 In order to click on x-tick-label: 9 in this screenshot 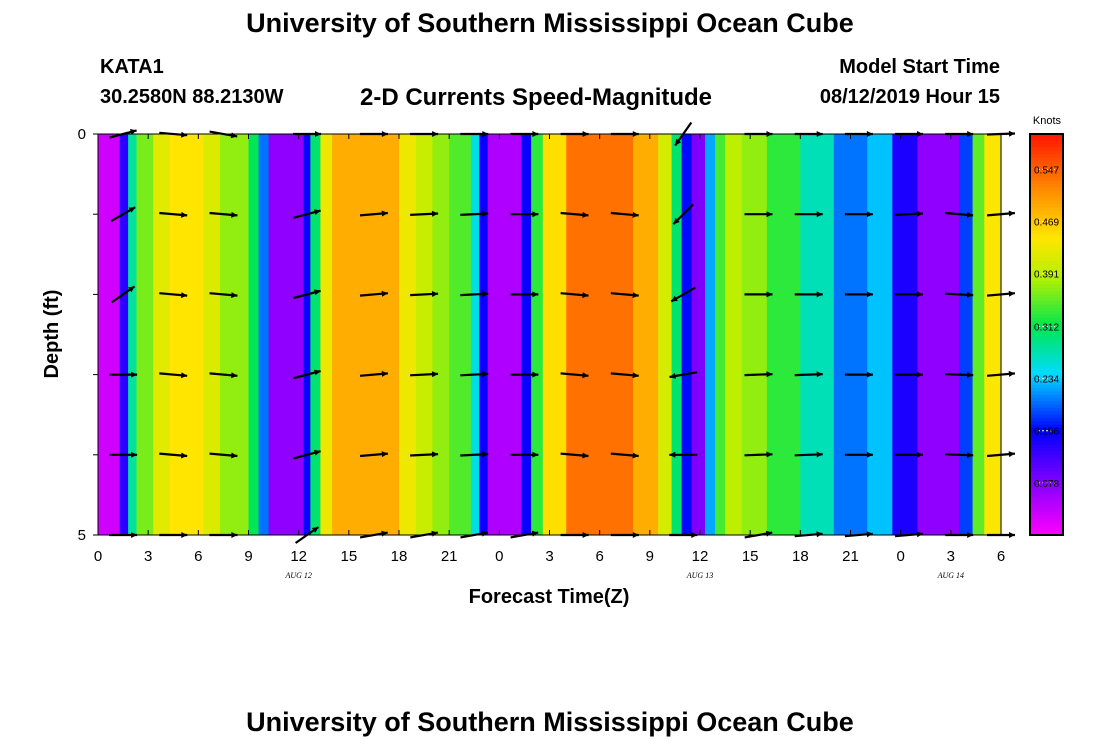, I will do `click(248, 556)`.